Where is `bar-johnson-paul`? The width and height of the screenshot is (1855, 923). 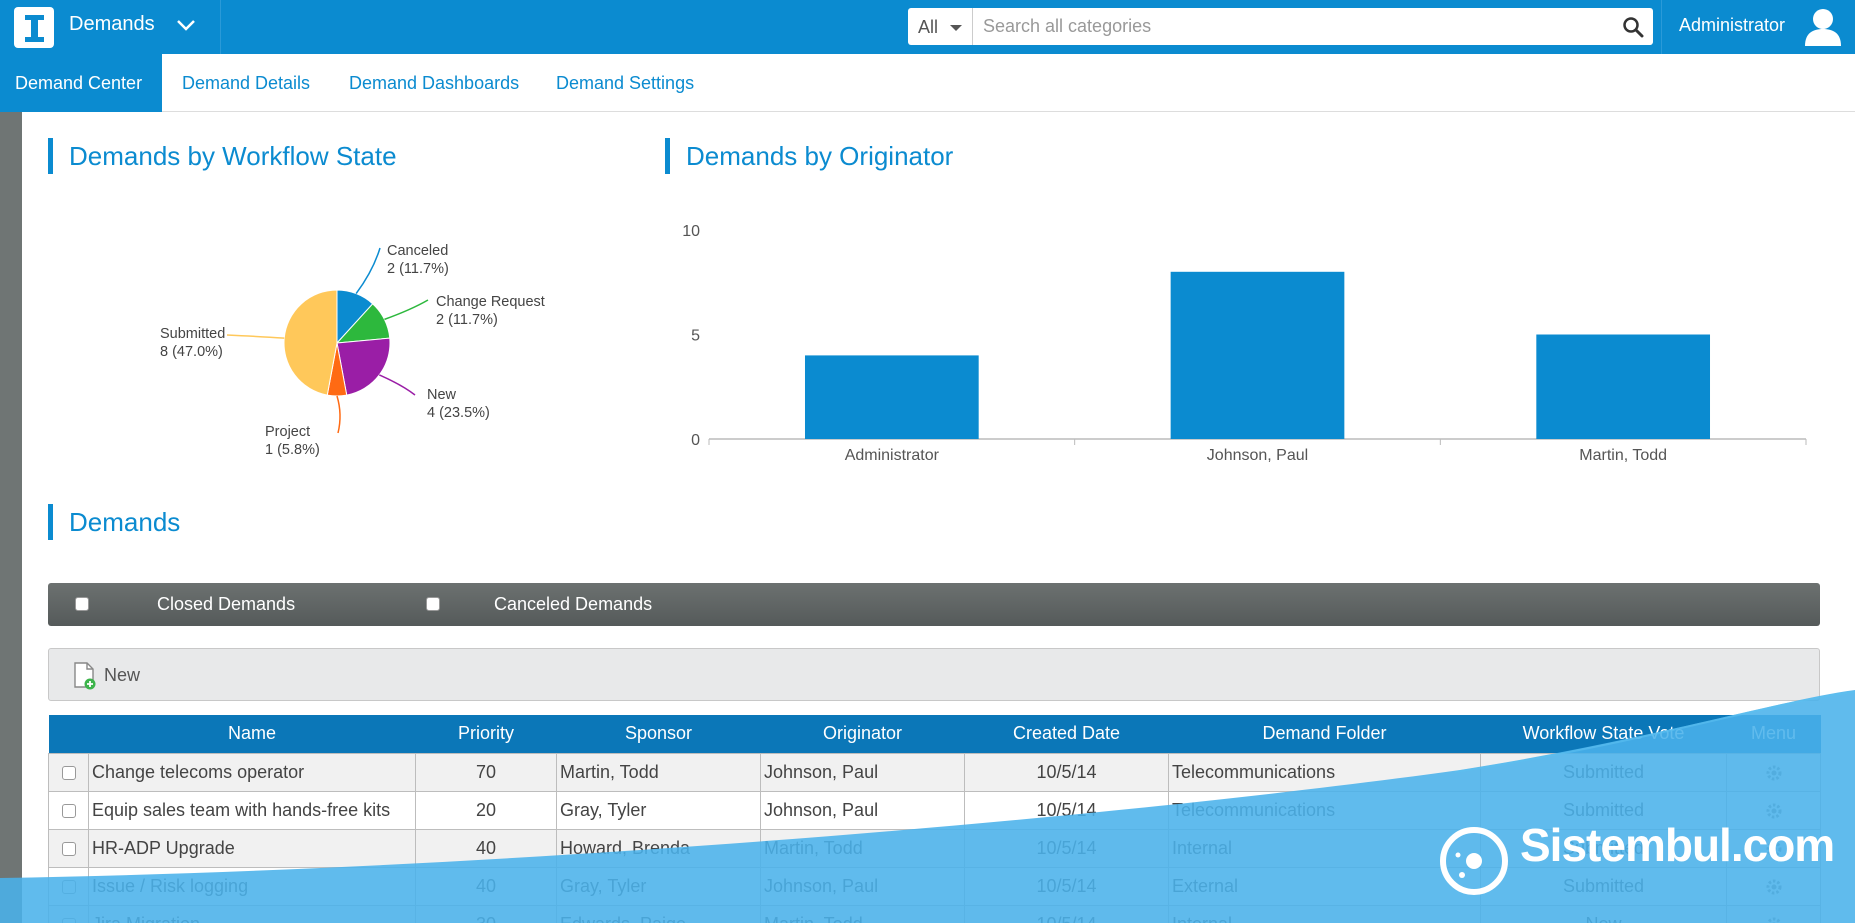 bar-johnson-paul is located at coordinates (1257, 355).